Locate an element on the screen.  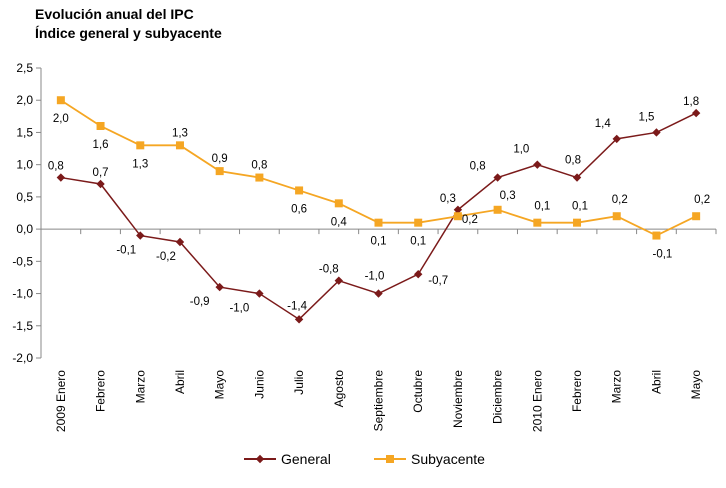
y-tick-label: 2,5 is located at coordinates (24, 68).